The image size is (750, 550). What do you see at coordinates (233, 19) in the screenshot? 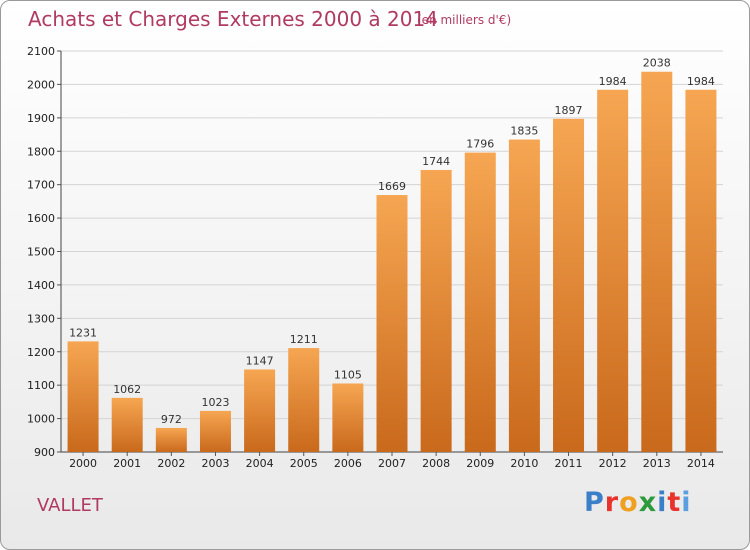
I see `chart-title: Achats et Charges Externes 2000 à 2014` at bounding box center [233, 19].